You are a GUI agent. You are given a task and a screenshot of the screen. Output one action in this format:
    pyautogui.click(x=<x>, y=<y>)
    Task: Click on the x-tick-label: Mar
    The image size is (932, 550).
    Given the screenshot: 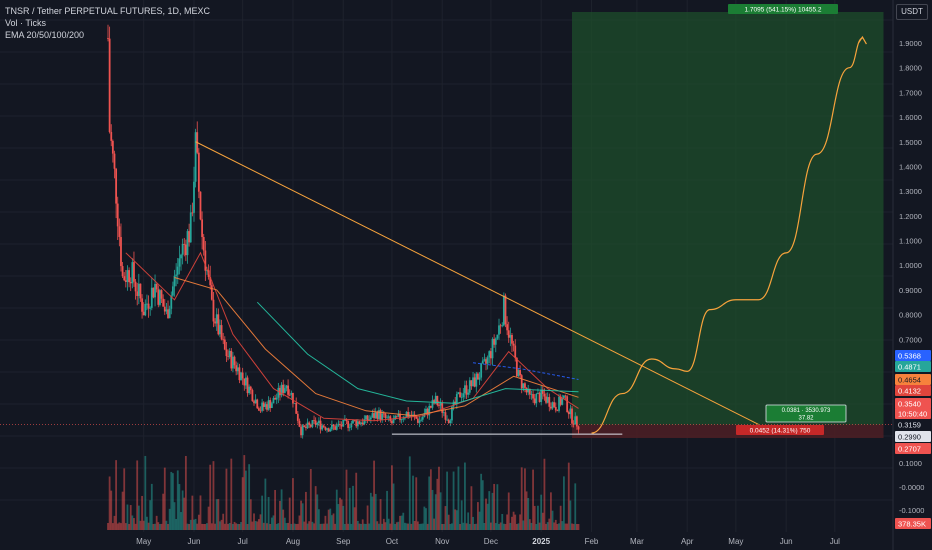 What is the action you would take?
    pyautogui.click(x=637, y=541)
    